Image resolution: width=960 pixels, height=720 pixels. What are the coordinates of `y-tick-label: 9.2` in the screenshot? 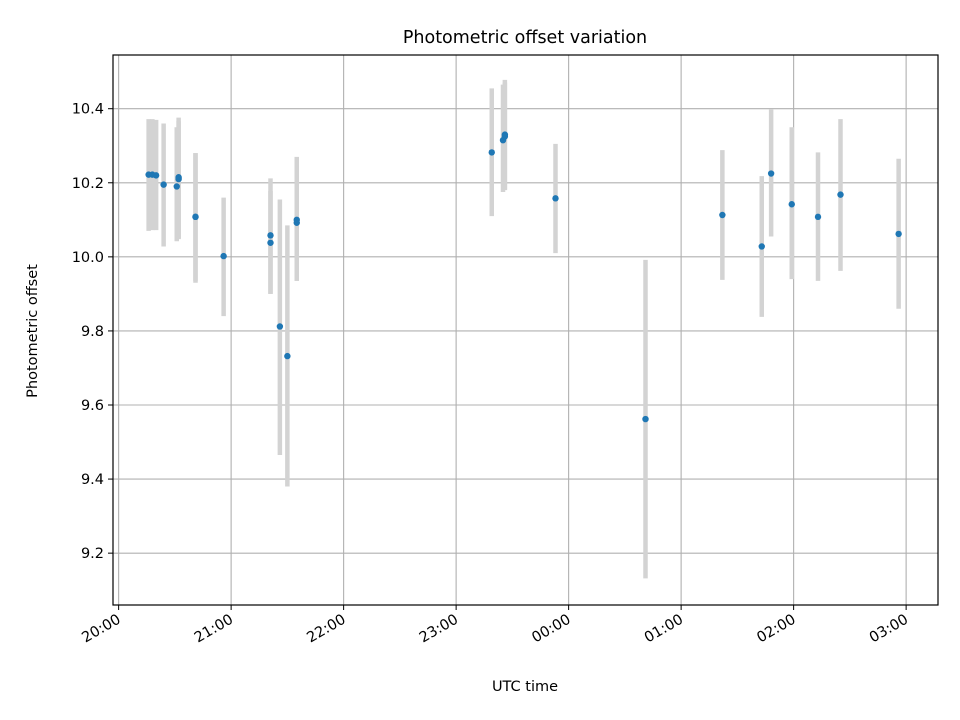 It's located at (92, 554).